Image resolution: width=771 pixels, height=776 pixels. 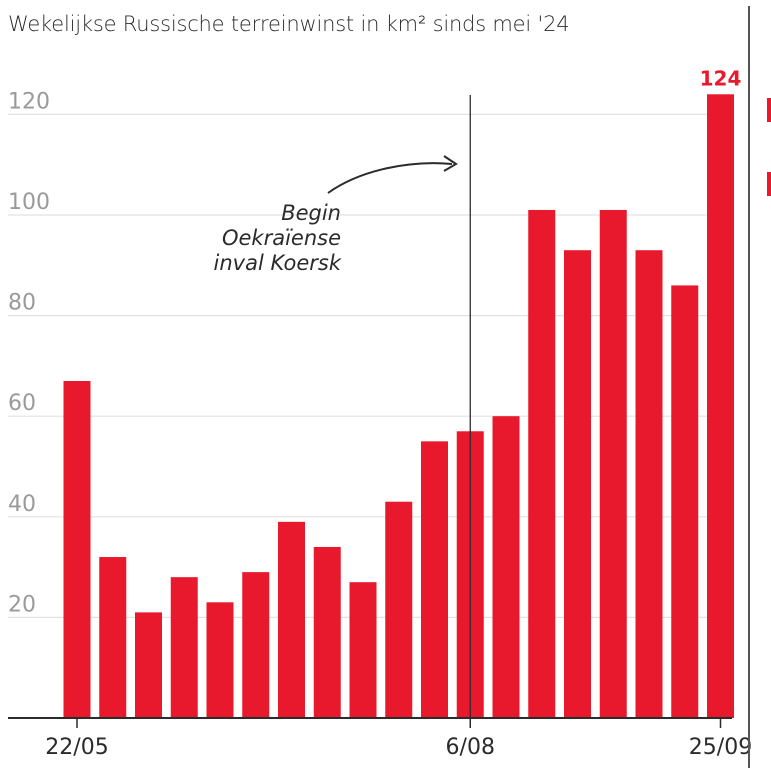 I want to click on annotation: Begin Oekraïense inval Koersk, so click(x=336, y=215).